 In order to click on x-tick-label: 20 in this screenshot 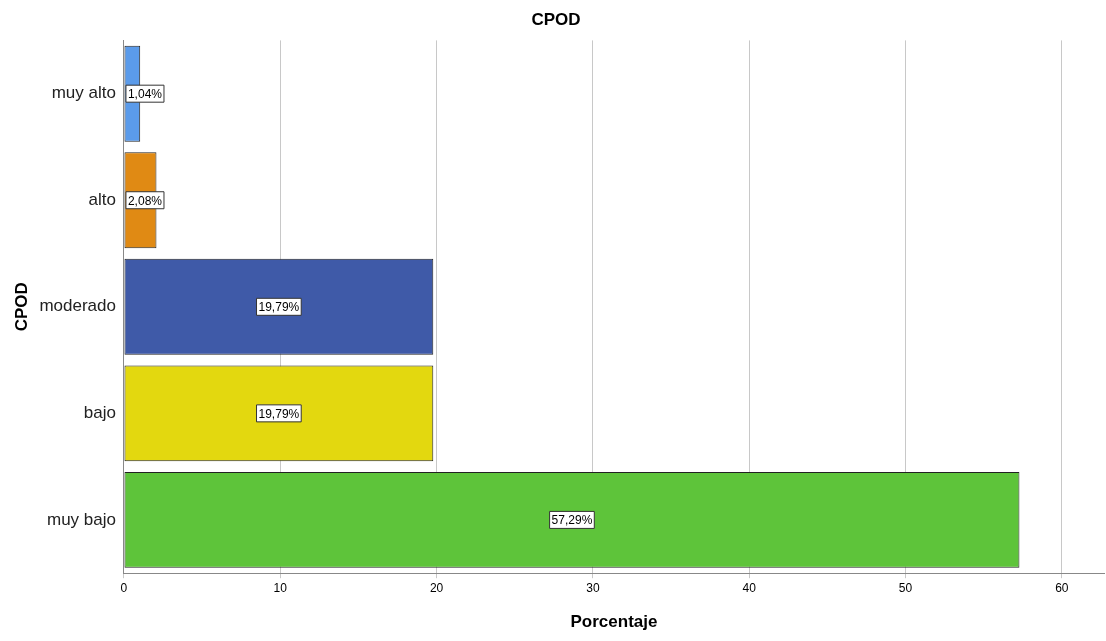, I will do `click(436, 587)`.